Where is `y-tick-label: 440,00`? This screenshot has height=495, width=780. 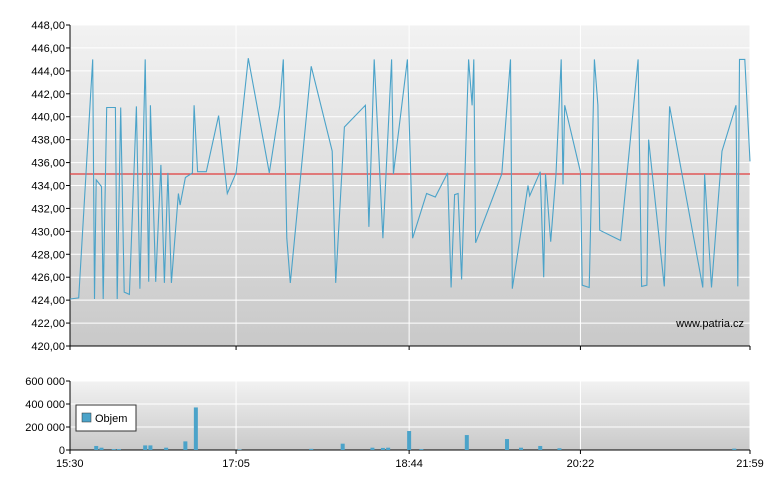
y-tick-label: 440,00 is located at coordinates (48, 118).